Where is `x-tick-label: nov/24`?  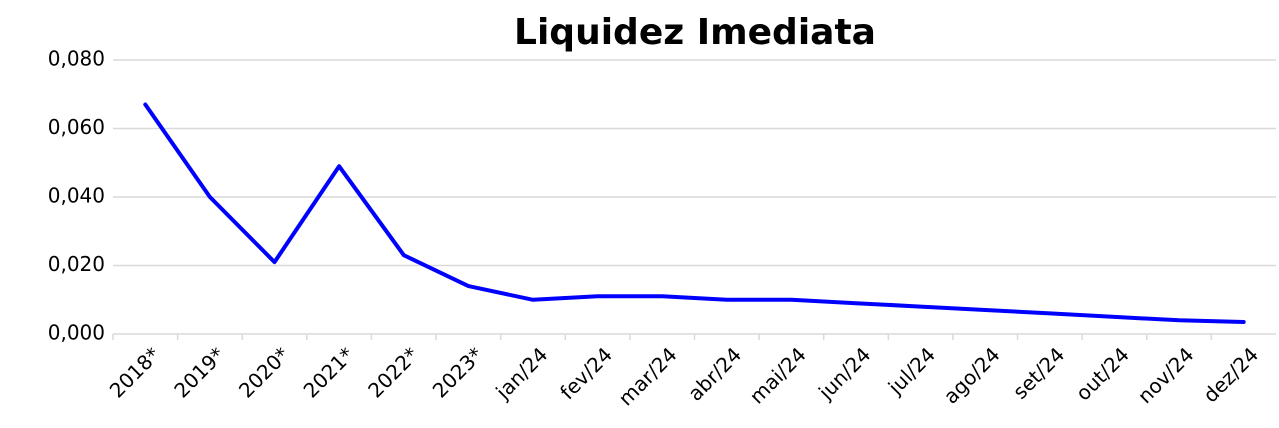
x-tick-label: nov/24 is located at coordinates (1166, 375).